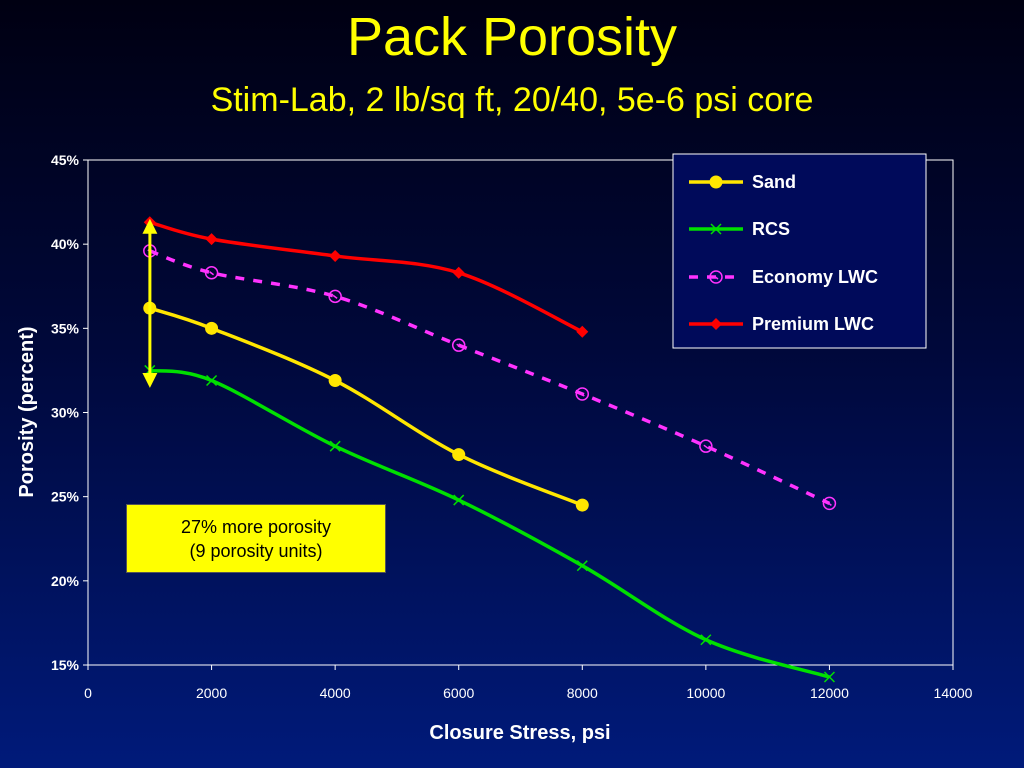  Describe the element at coordinates (771, 229) in the screenshot. I see `legend-label: RCS` at that location.